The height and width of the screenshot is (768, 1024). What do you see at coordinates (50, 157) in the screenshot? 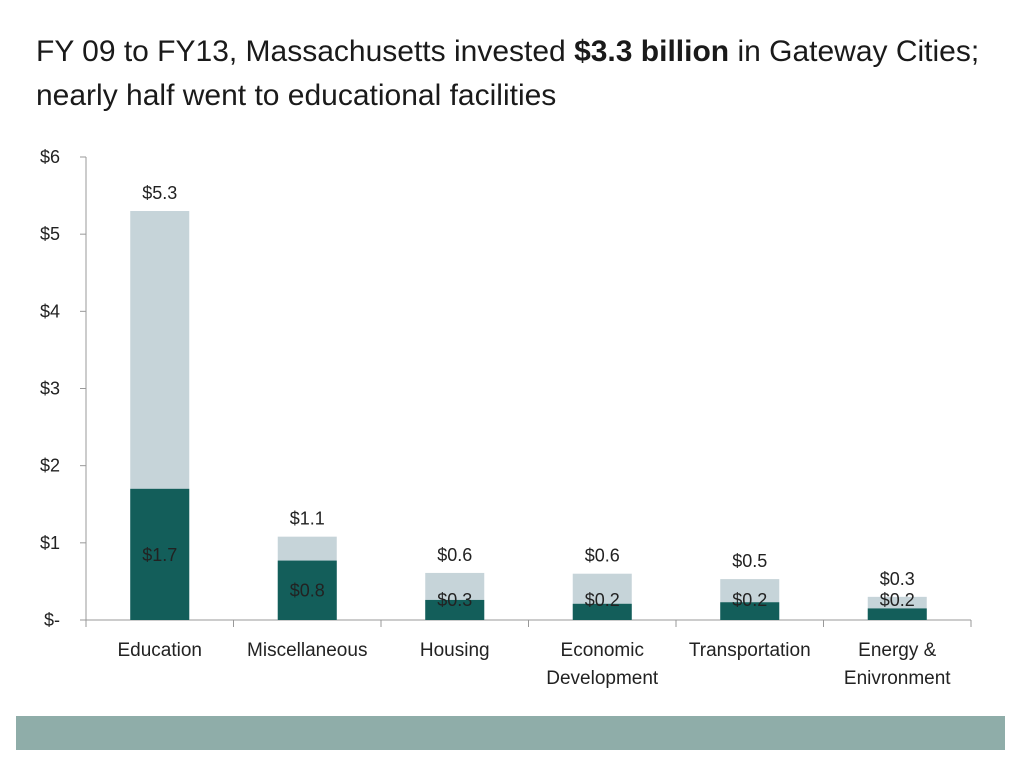
I see `y-tick-label: $6` at bounding box center [50, 157].